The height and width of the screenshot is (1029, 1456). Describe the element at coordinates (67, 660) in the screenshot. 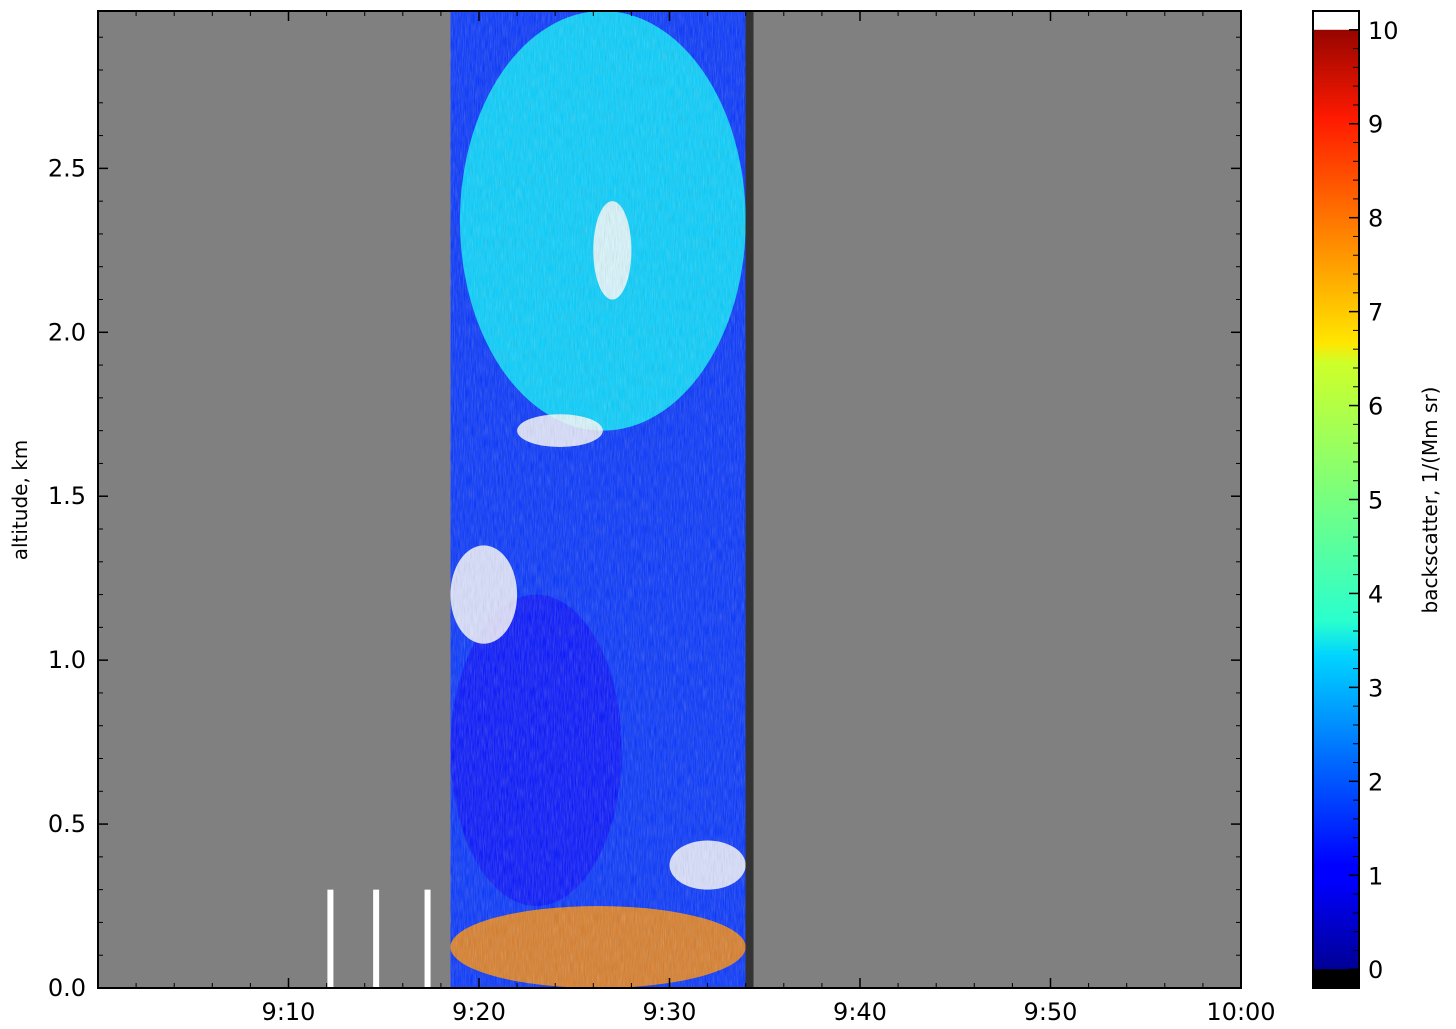

I see `y-tick-label: 1.0` at that location.